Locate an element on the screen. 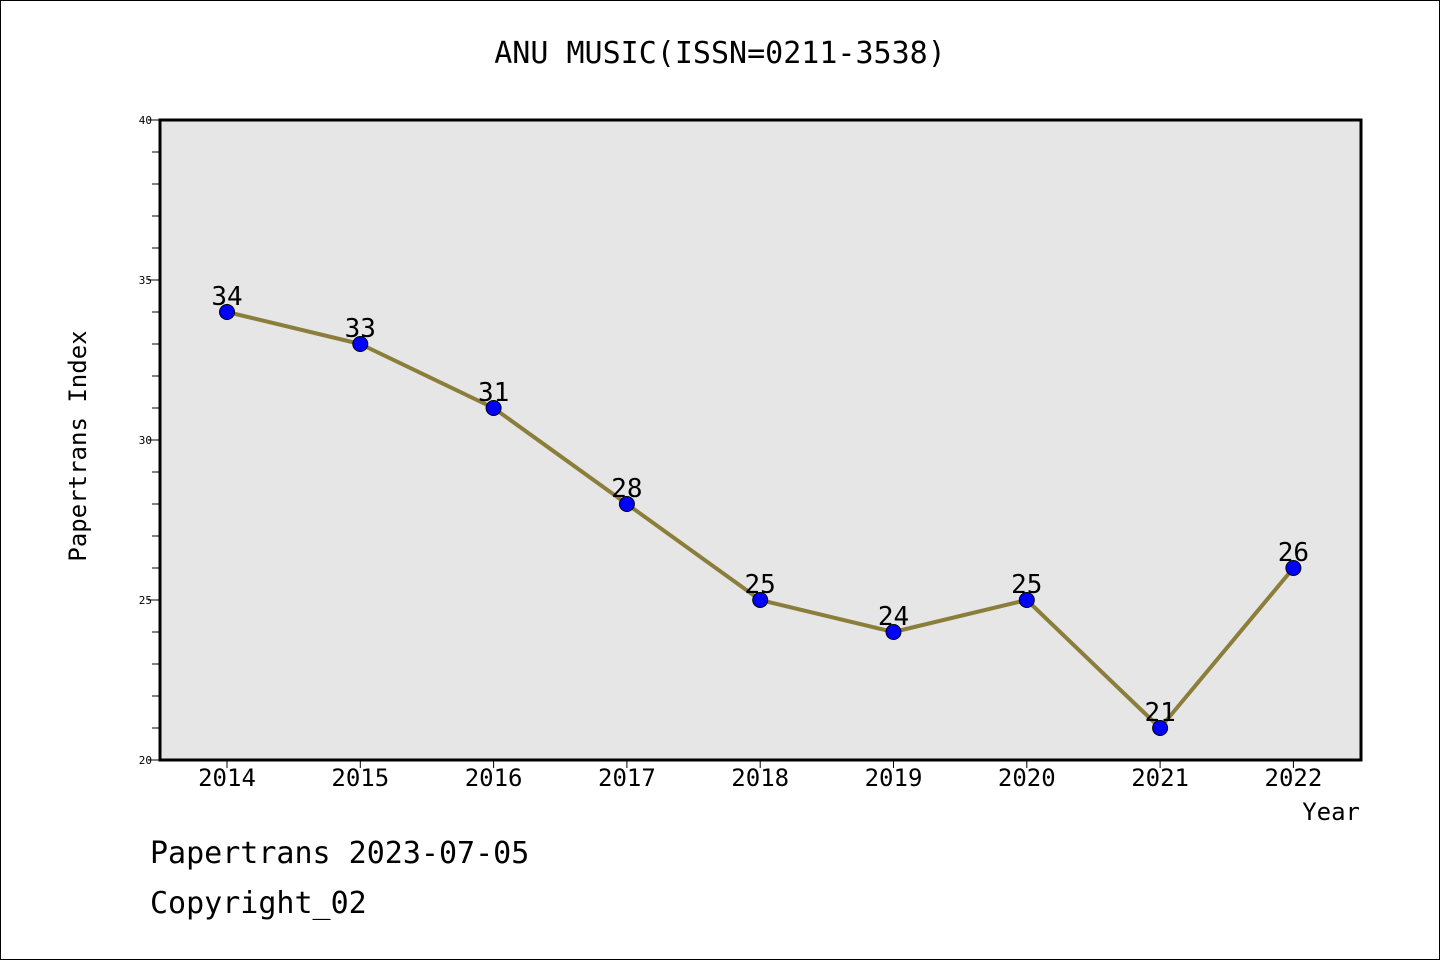 This screenshot has width=1440, height=960. footer-date: Papertrans 2023-07-05 is located at coordinates (340, 853).